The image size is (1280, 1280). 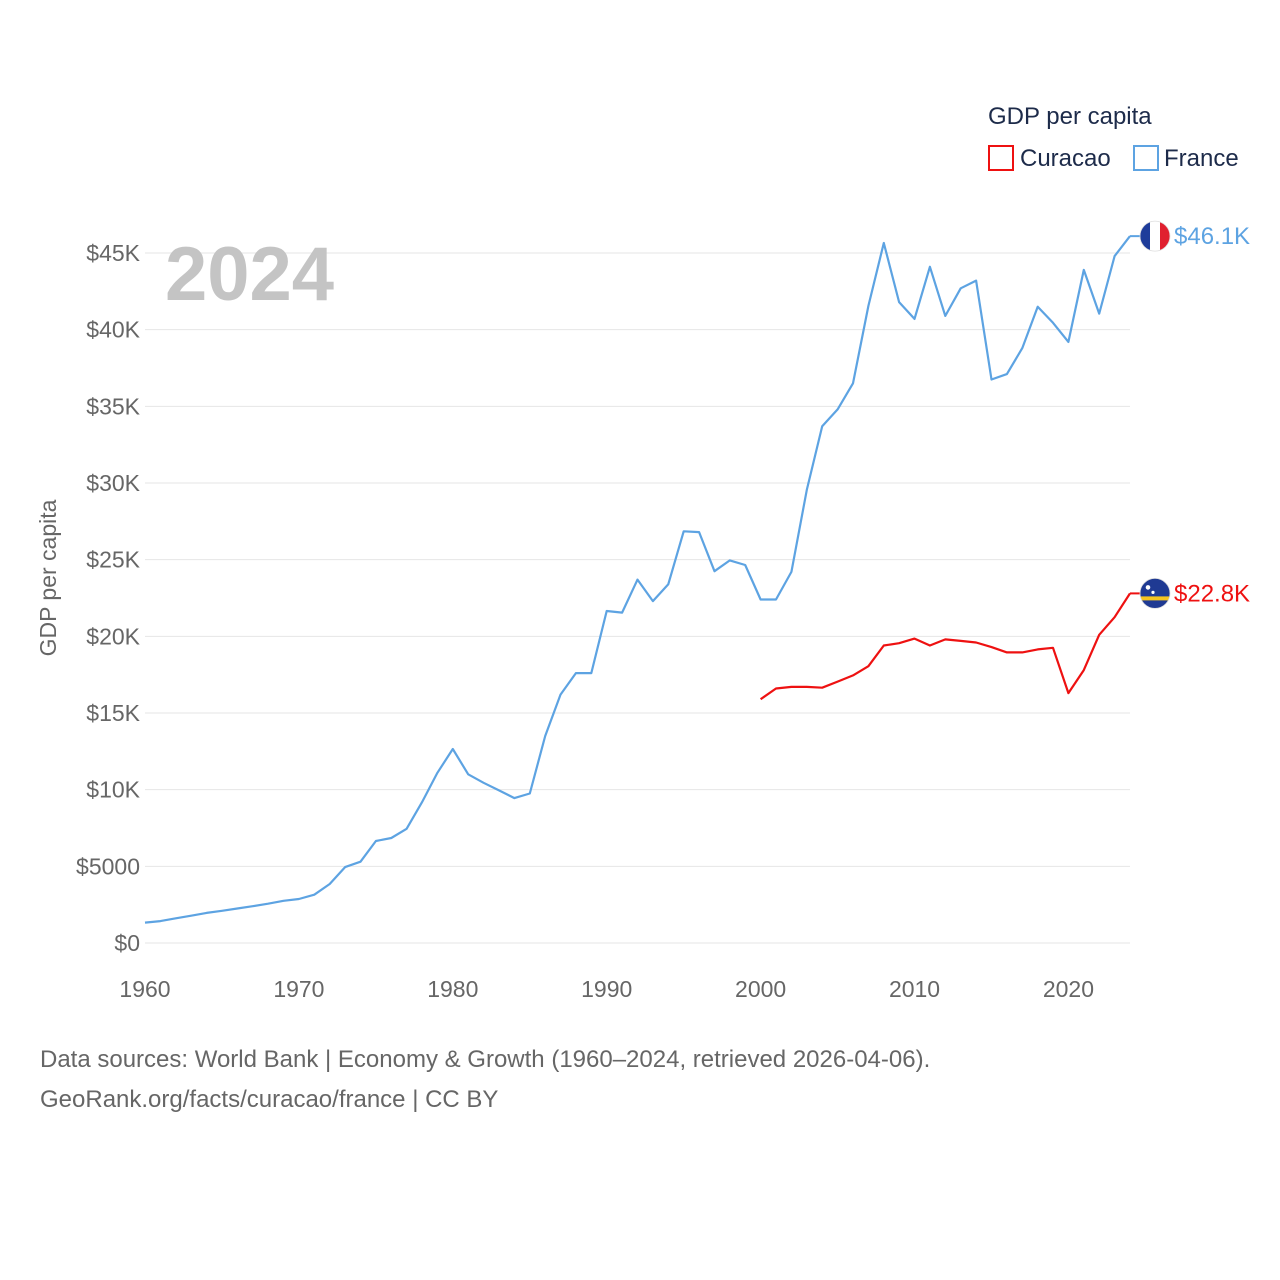 I want to click on x-tick-label: 1980, so click(x=452, y=989).